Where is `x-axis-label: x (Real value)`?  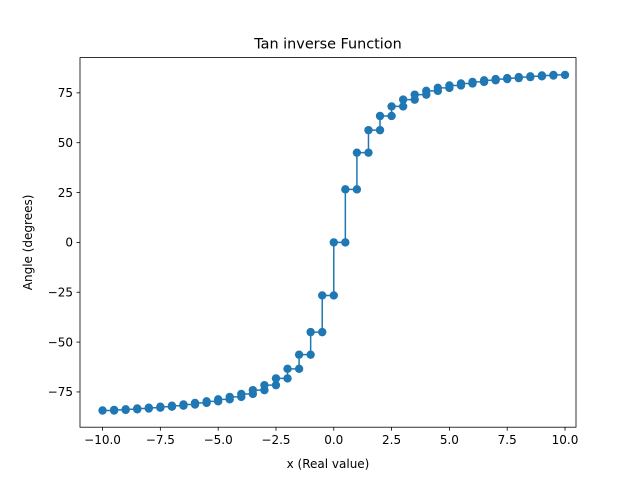
x-axis-label: x (Real value) is located at coordinates (328, 464).